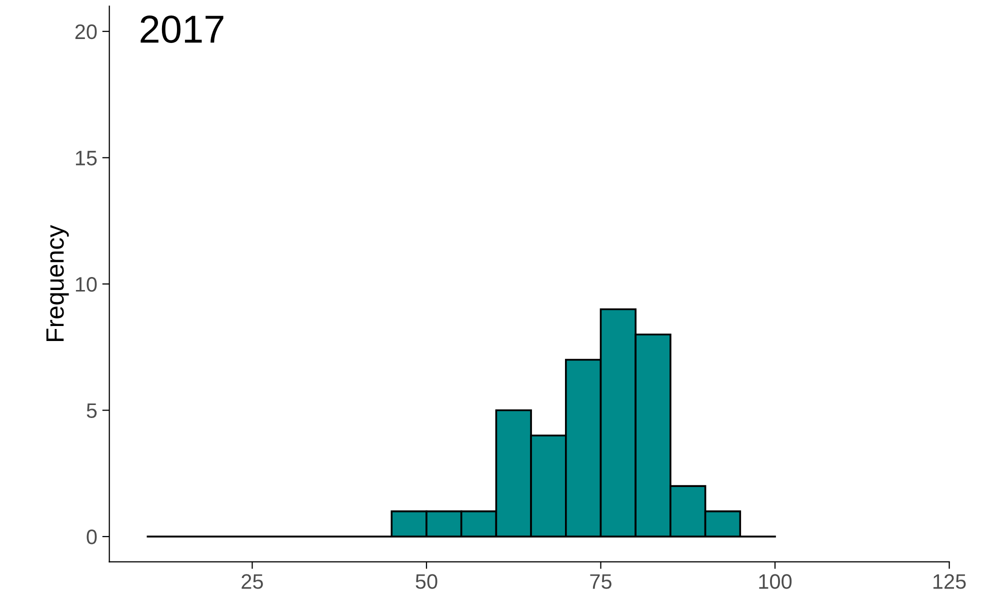  What do you see at coordinates (601, 581) in the screenshot?
I see `x-tick-label: 75` at bounding box center [601, 581].